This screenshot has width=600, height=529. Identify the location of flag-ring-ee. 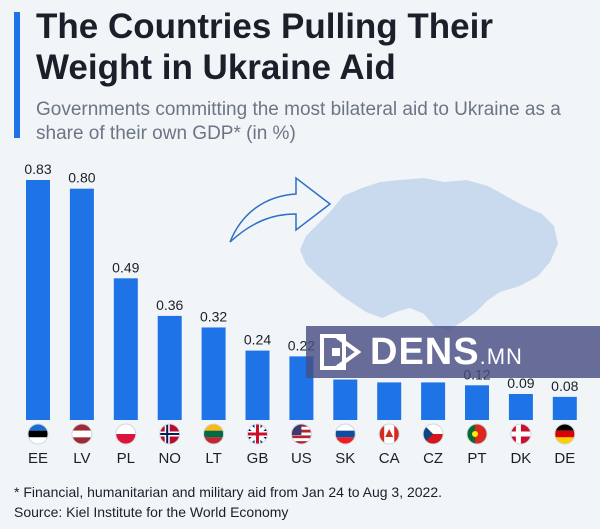
(38, 434).